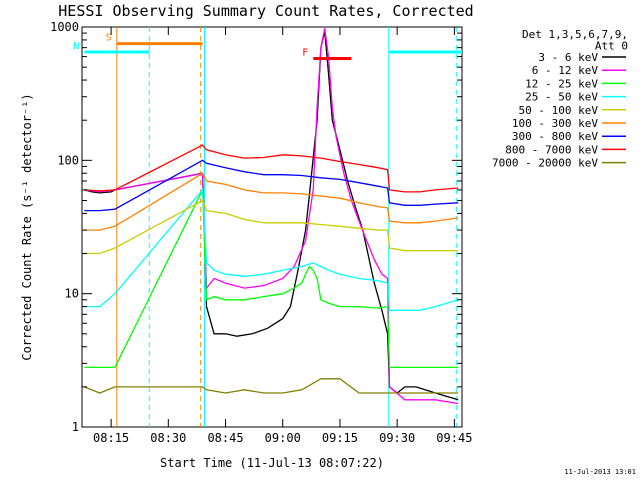 The width and height of the screenshot is (640, 480). What do you see at coordinates (545, 163) in the screenshot?
I see `legend-label-8: 7000 - 20000 keV` at bounding box center [545, 163].